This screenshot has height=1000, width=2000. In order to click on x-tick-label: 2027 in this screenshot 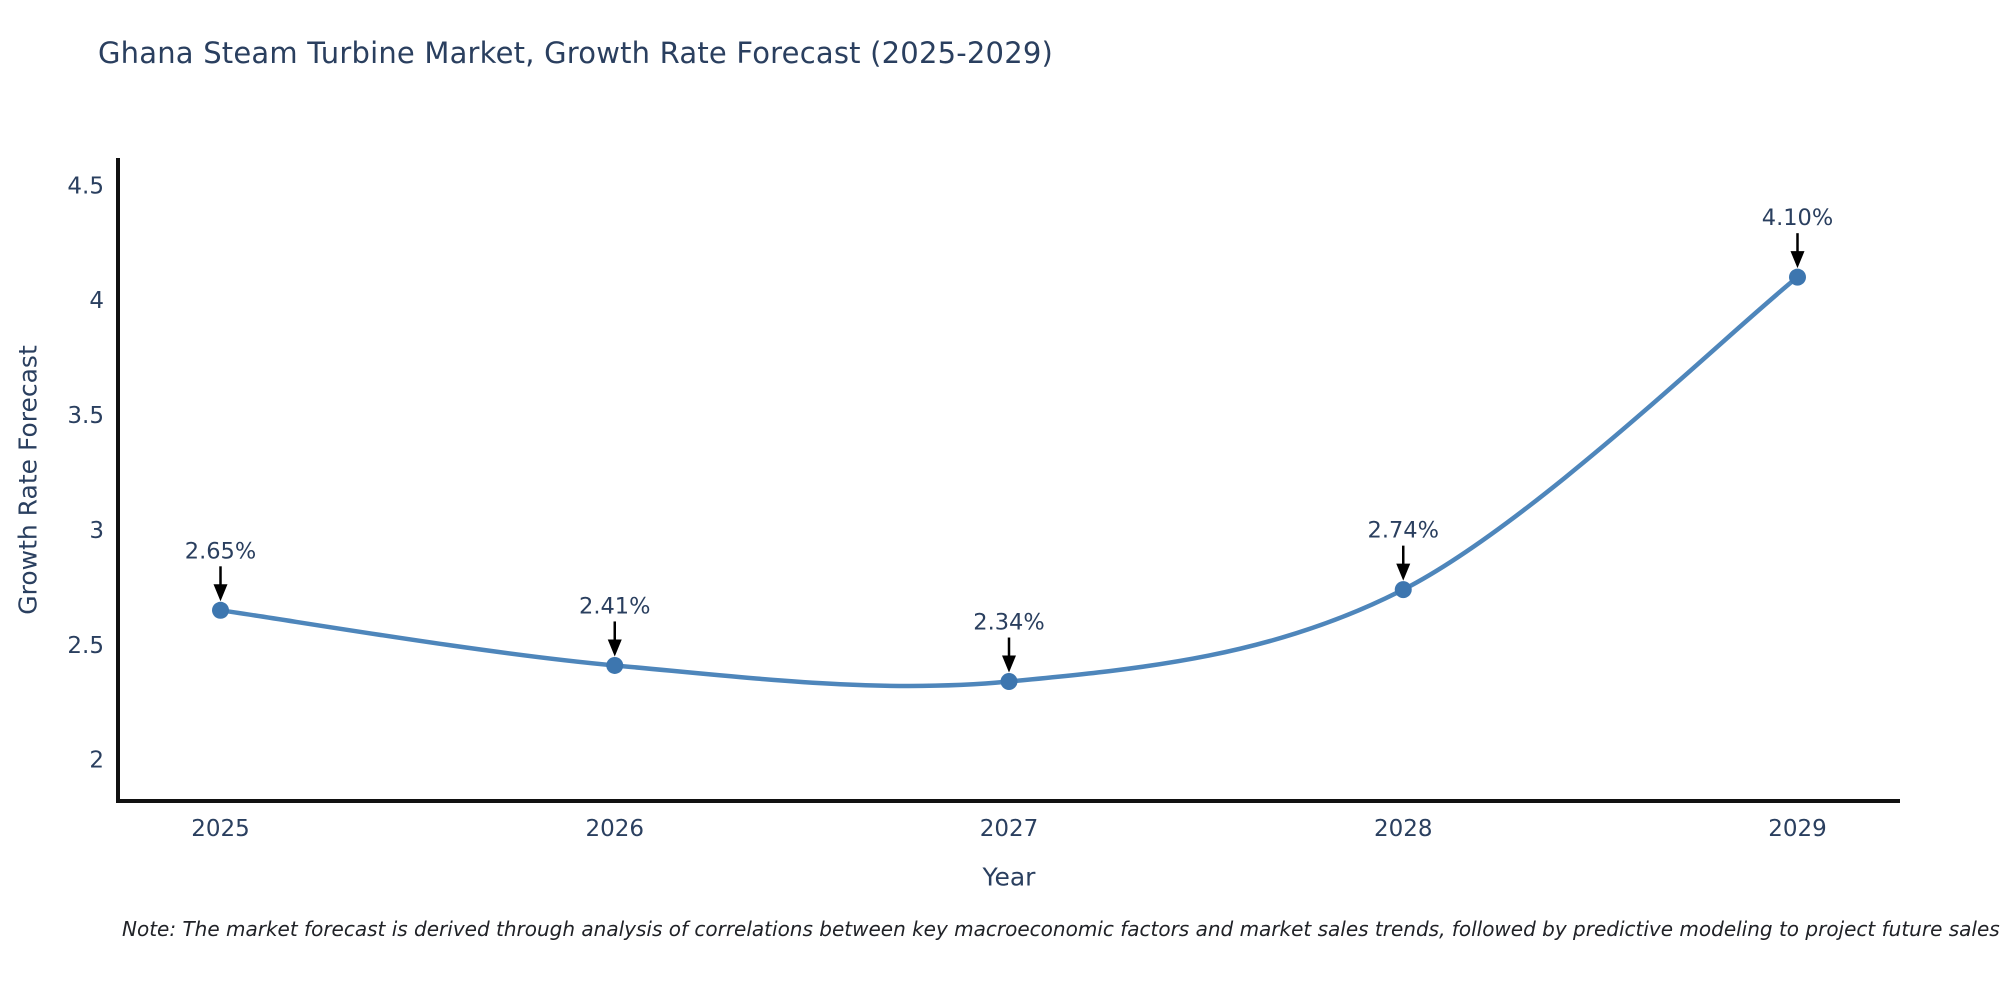, I will do `click(1009, 829)`.